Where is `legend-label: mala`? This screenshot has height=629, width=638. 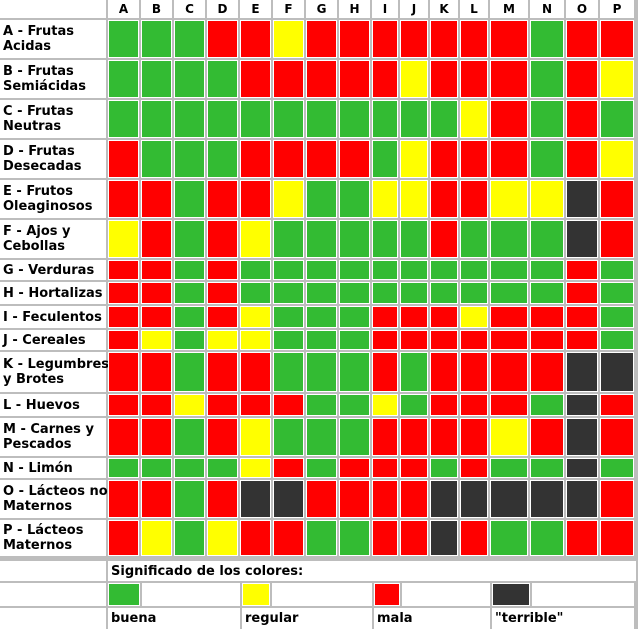 legend-label: mala is located at coordinates (432, 618).